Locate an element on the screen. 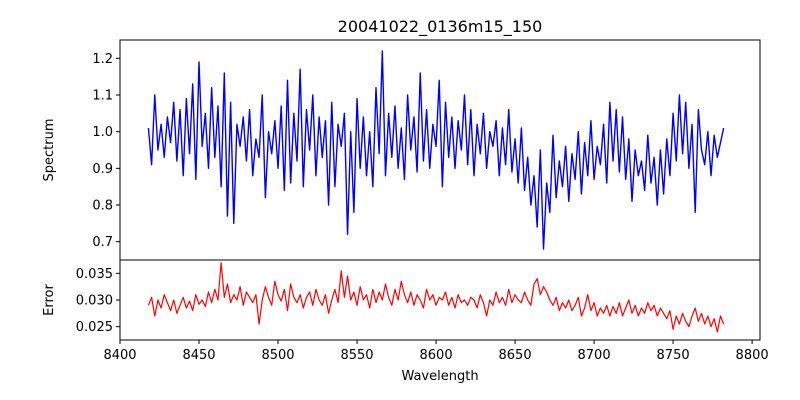  spectrum-y-tick-label: 1.2 is located at coordinates (102, 59).